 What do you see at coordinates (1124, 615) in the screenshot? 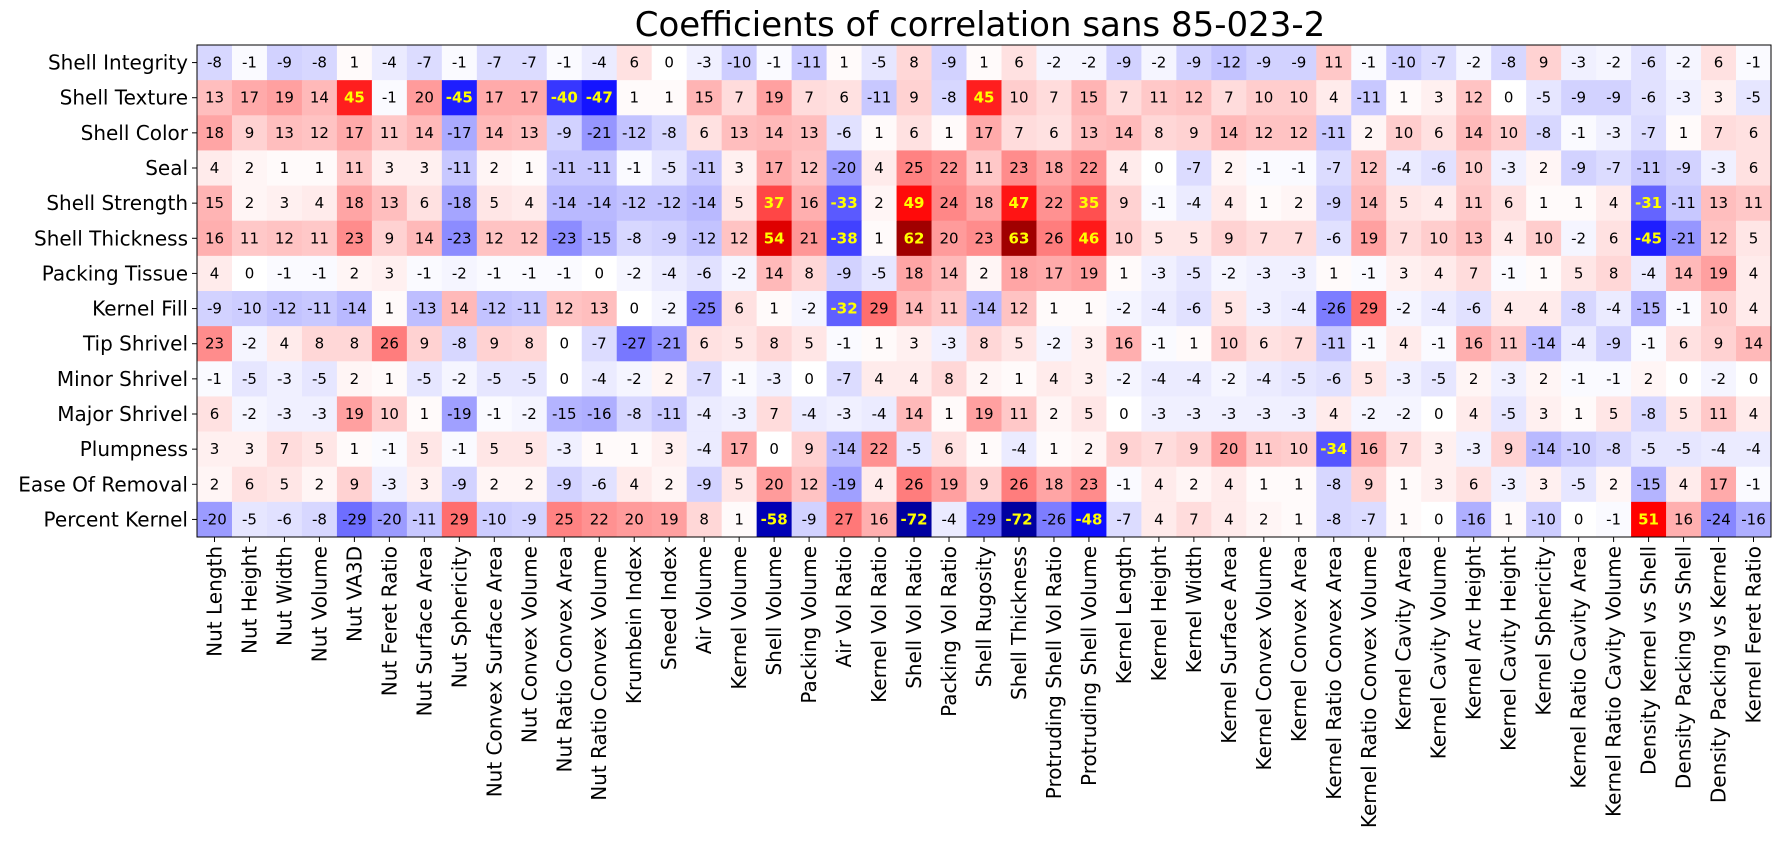
I see `column-label: Kernel Length` at bounding box center [1124, 615].